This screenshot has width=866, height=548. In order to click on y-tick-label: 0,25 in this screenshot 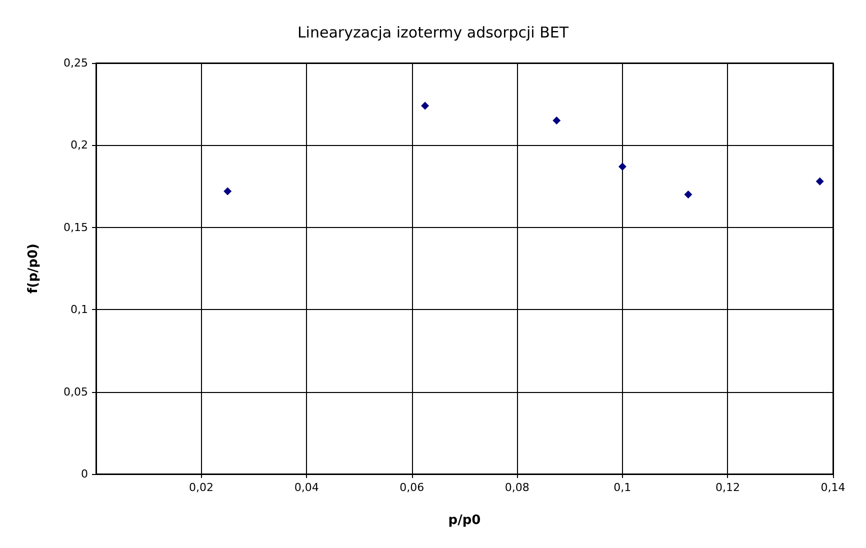, I will do `click(76, 63)`.